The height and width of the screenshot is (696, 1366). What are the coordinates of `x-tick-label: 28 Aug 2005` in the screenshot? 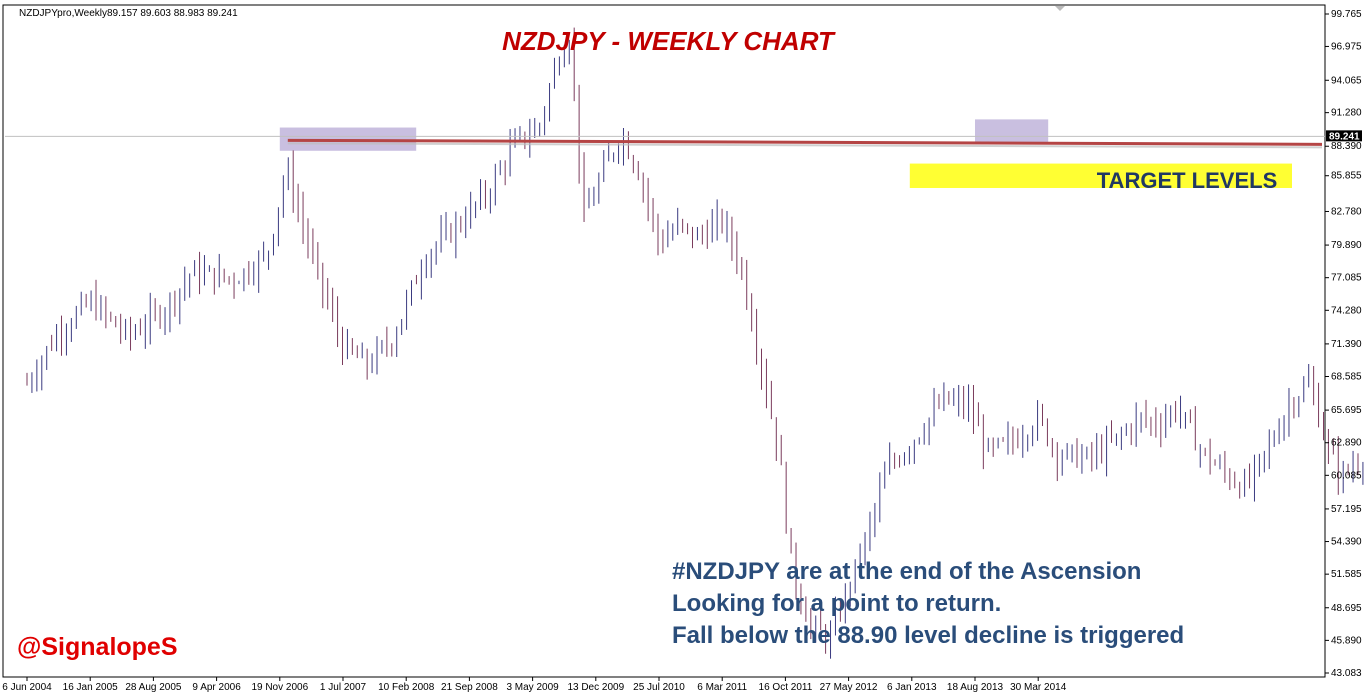 It's located at (153, 687).